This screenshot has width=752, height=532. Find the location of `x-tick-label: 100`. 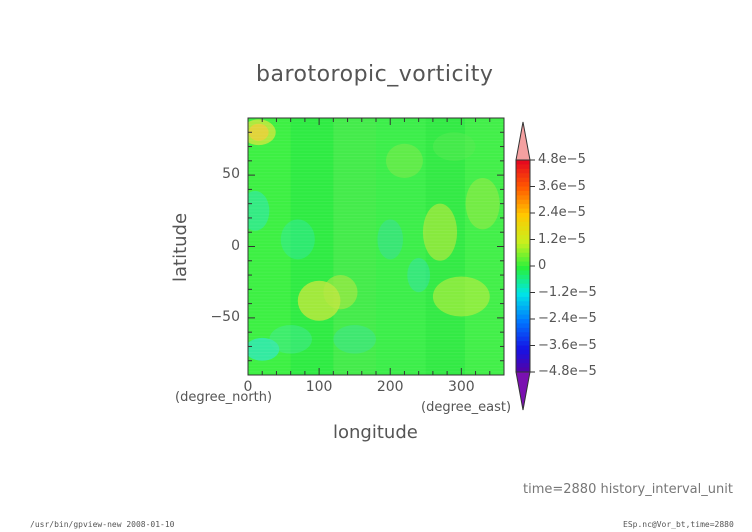

x-tick-label: 100 is located at coordinates (319, 387).